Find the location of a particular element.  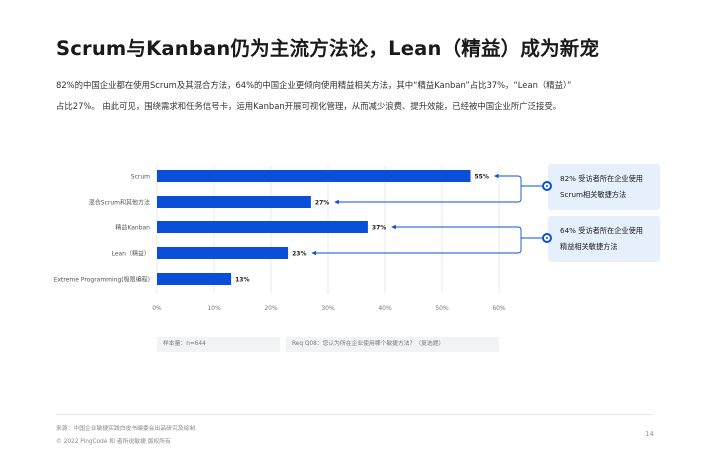

lean-callout-line-1: 64% 受访者所在企业使用 is located at coordinates (601, 230).